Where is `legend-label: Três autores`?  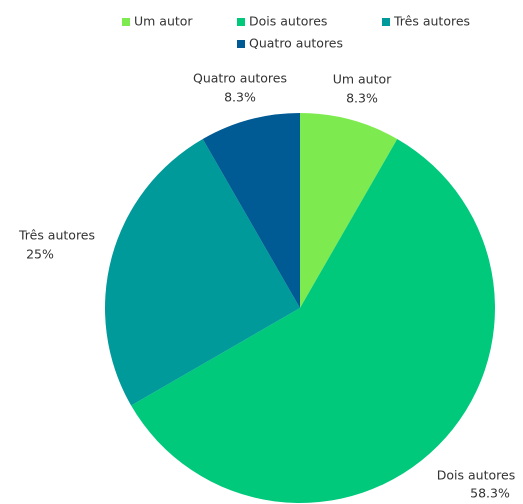 legend-label: Três autores is located at coordinates (431, 21).